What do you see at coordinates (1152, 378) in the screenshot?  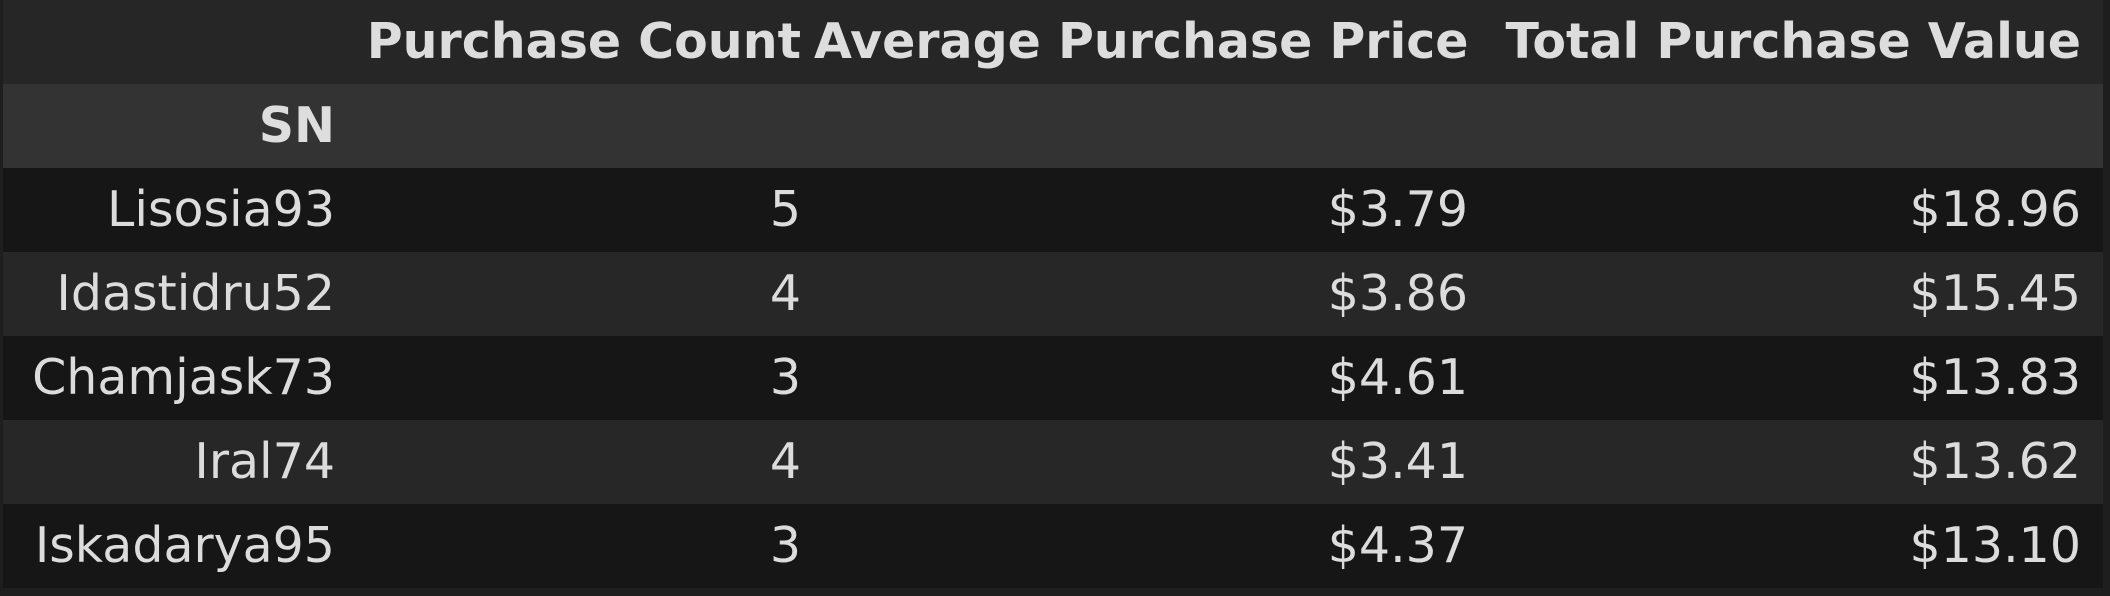 I see `row-average-purchase-price: $4.61` at bounding box center [1152, 378].